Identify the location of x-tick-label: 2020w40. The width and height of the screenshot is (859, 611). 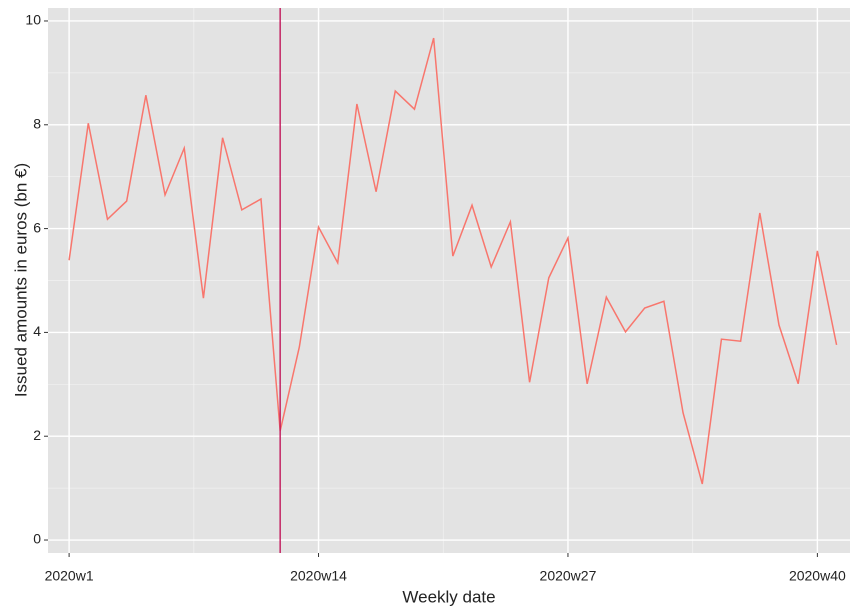
(817, 576).